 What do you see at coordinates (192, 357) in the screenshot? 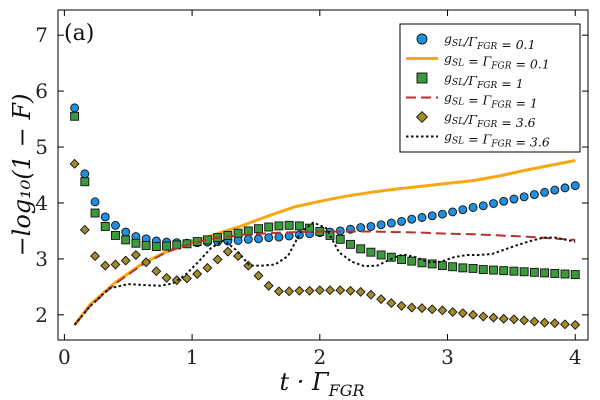
I see `x-tick-label: 1` at bounding box center [192, 357].